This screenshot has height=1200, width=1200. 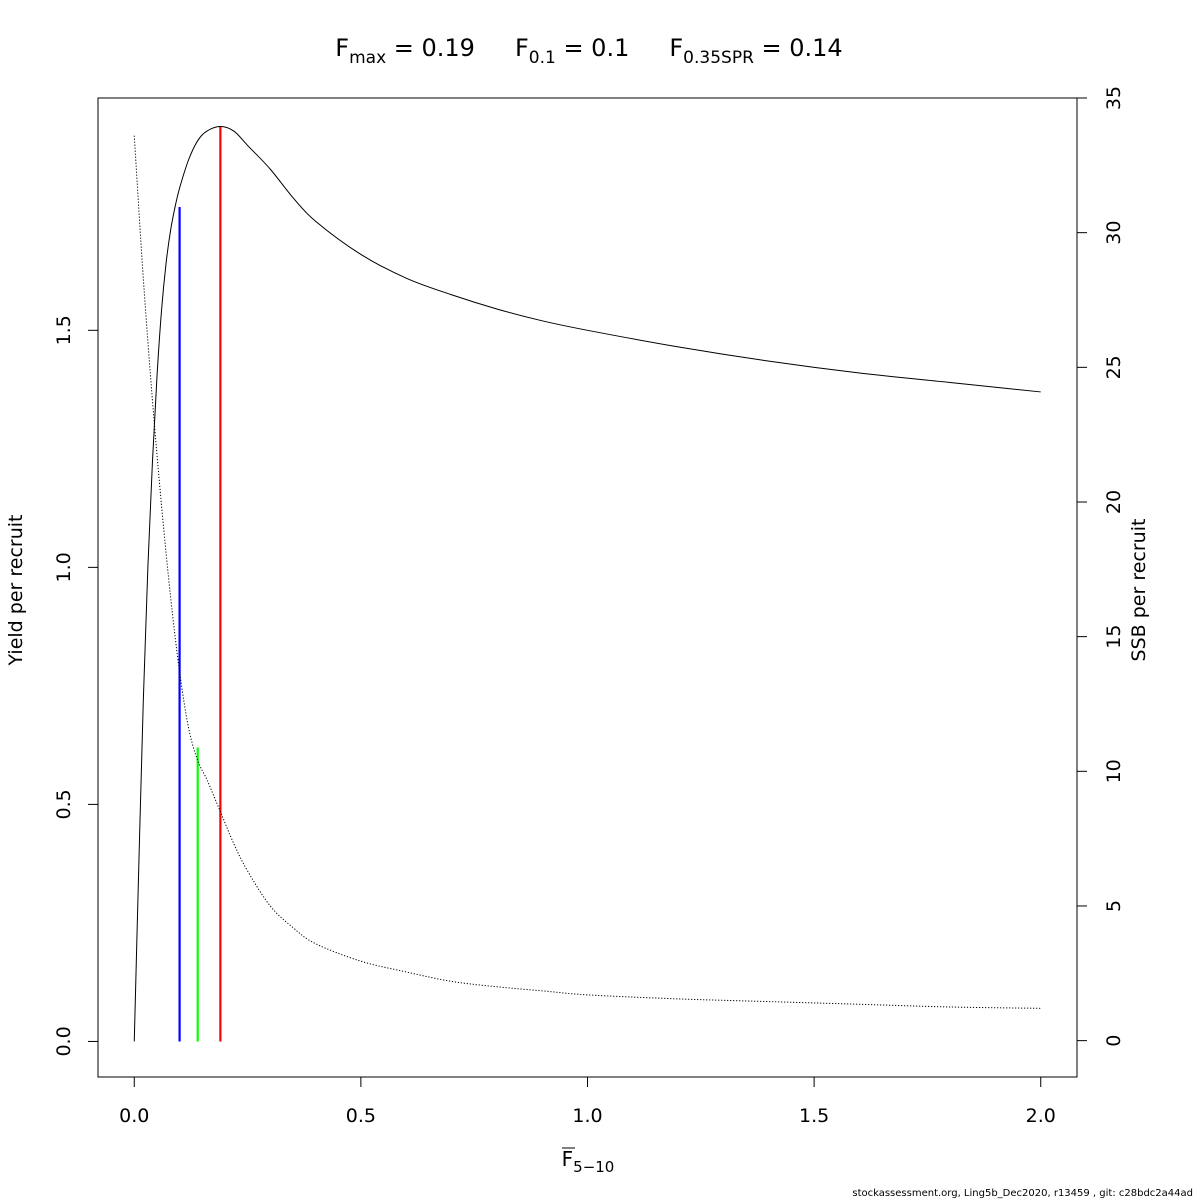 What do you see at coordinates (64, 1041) in the screenshot?
I see `y-left-tick-label: 0.0` at bounding box center [64, 1041].